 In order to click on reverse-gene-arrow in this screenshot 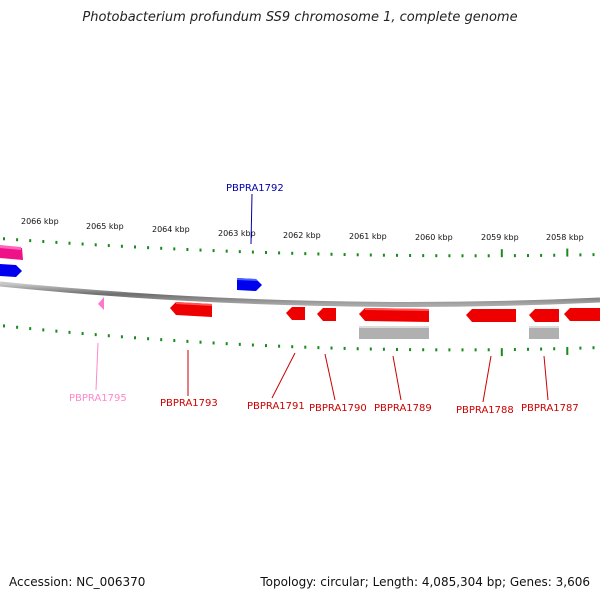, I will do `click(582, 314)`.